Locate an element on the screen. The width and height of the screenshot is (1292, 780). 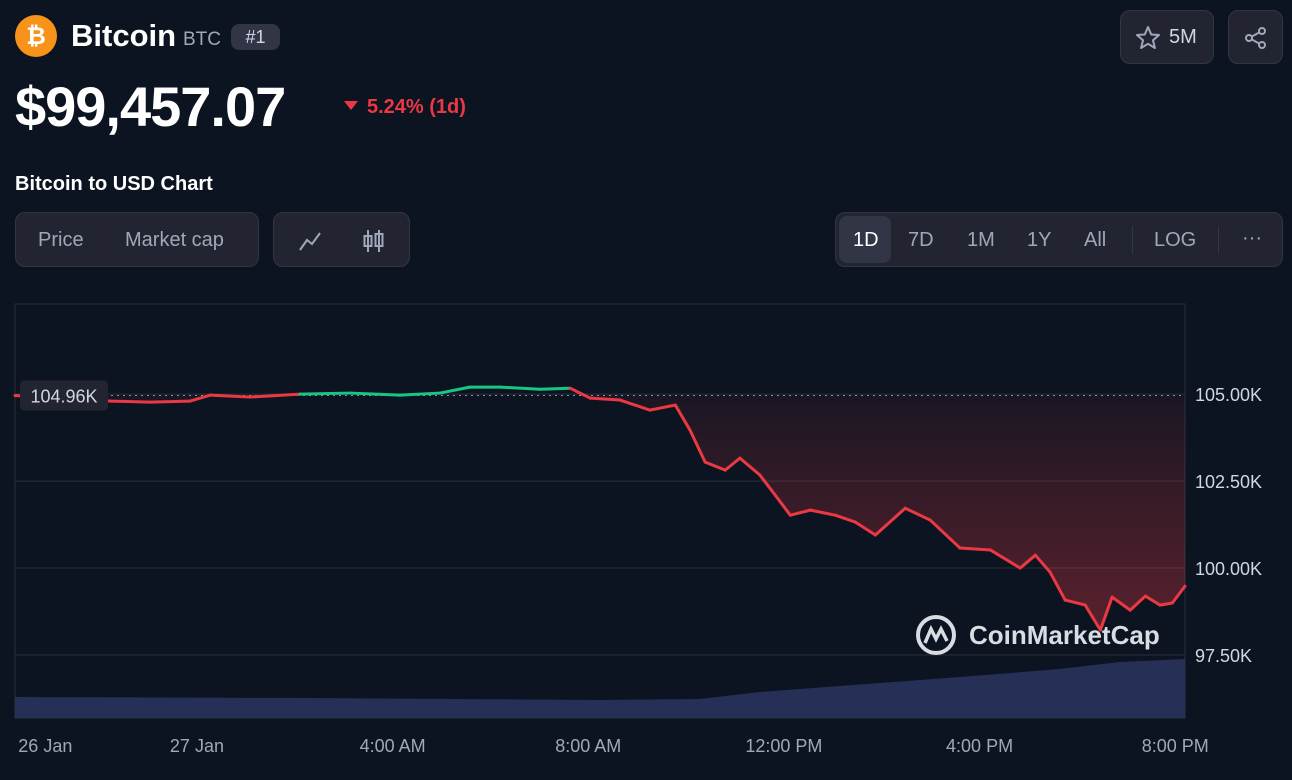
bitcoin-logo: ₿ is located at coordinates (36, 36).